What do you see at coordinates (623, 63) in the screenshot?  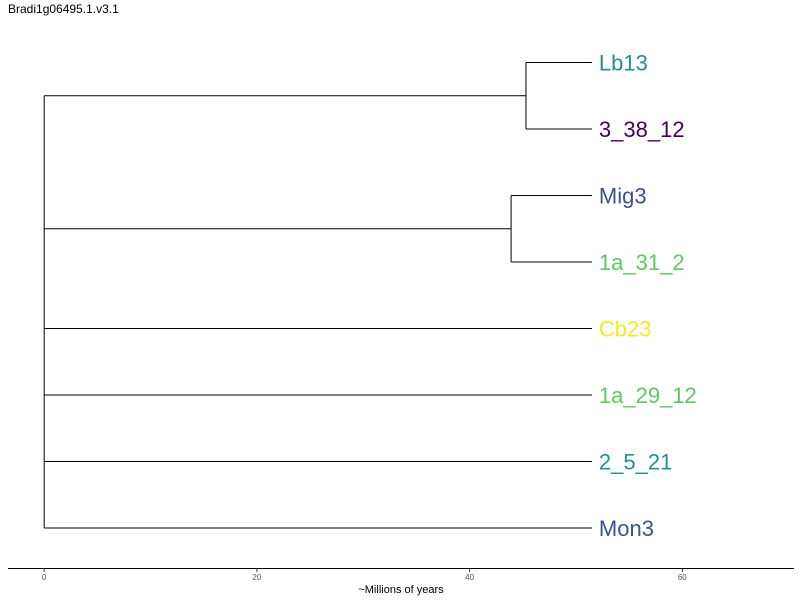 I see `tip-label: Lb13` at bounding box center [623, 63].